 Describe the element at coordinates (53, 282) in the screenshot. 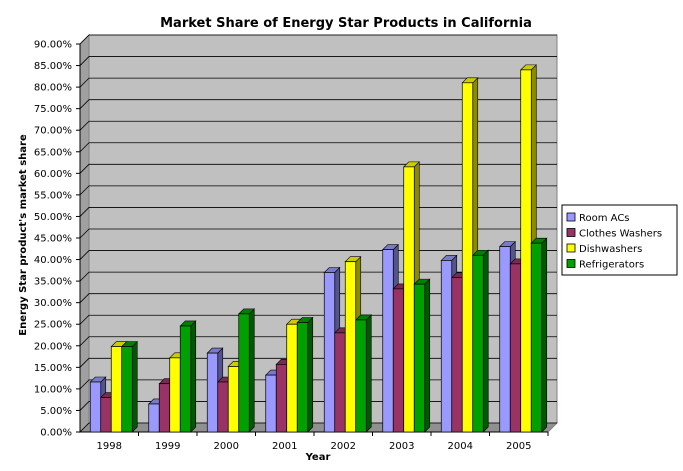

I see `y-tick-label: 35.00%` at that location.